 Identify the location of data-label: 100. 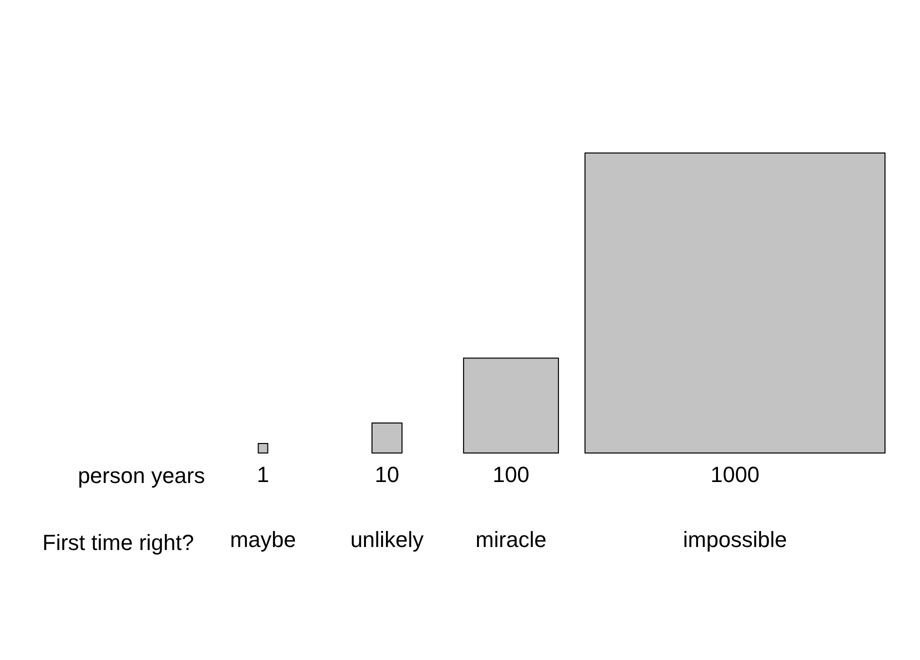
(511, 474).